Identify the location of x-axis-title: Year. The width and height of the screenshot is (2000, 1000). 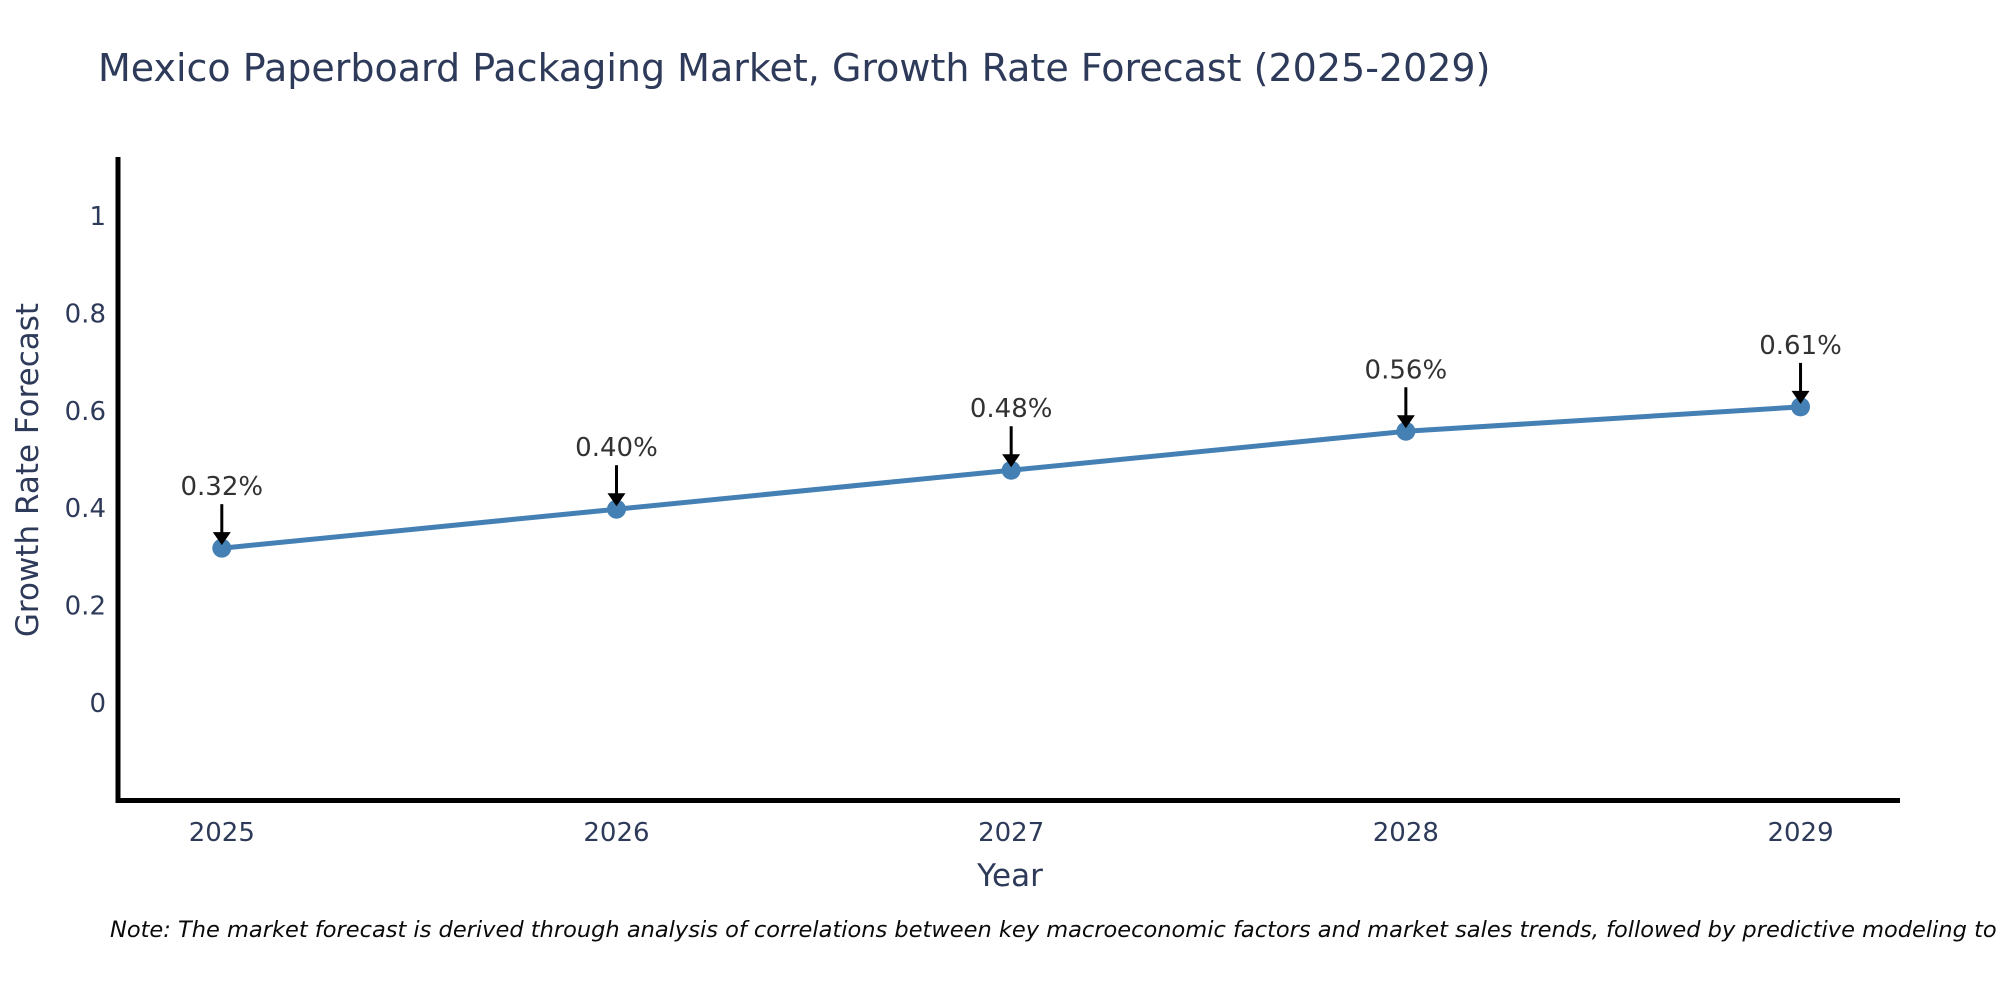
(1010, 876).